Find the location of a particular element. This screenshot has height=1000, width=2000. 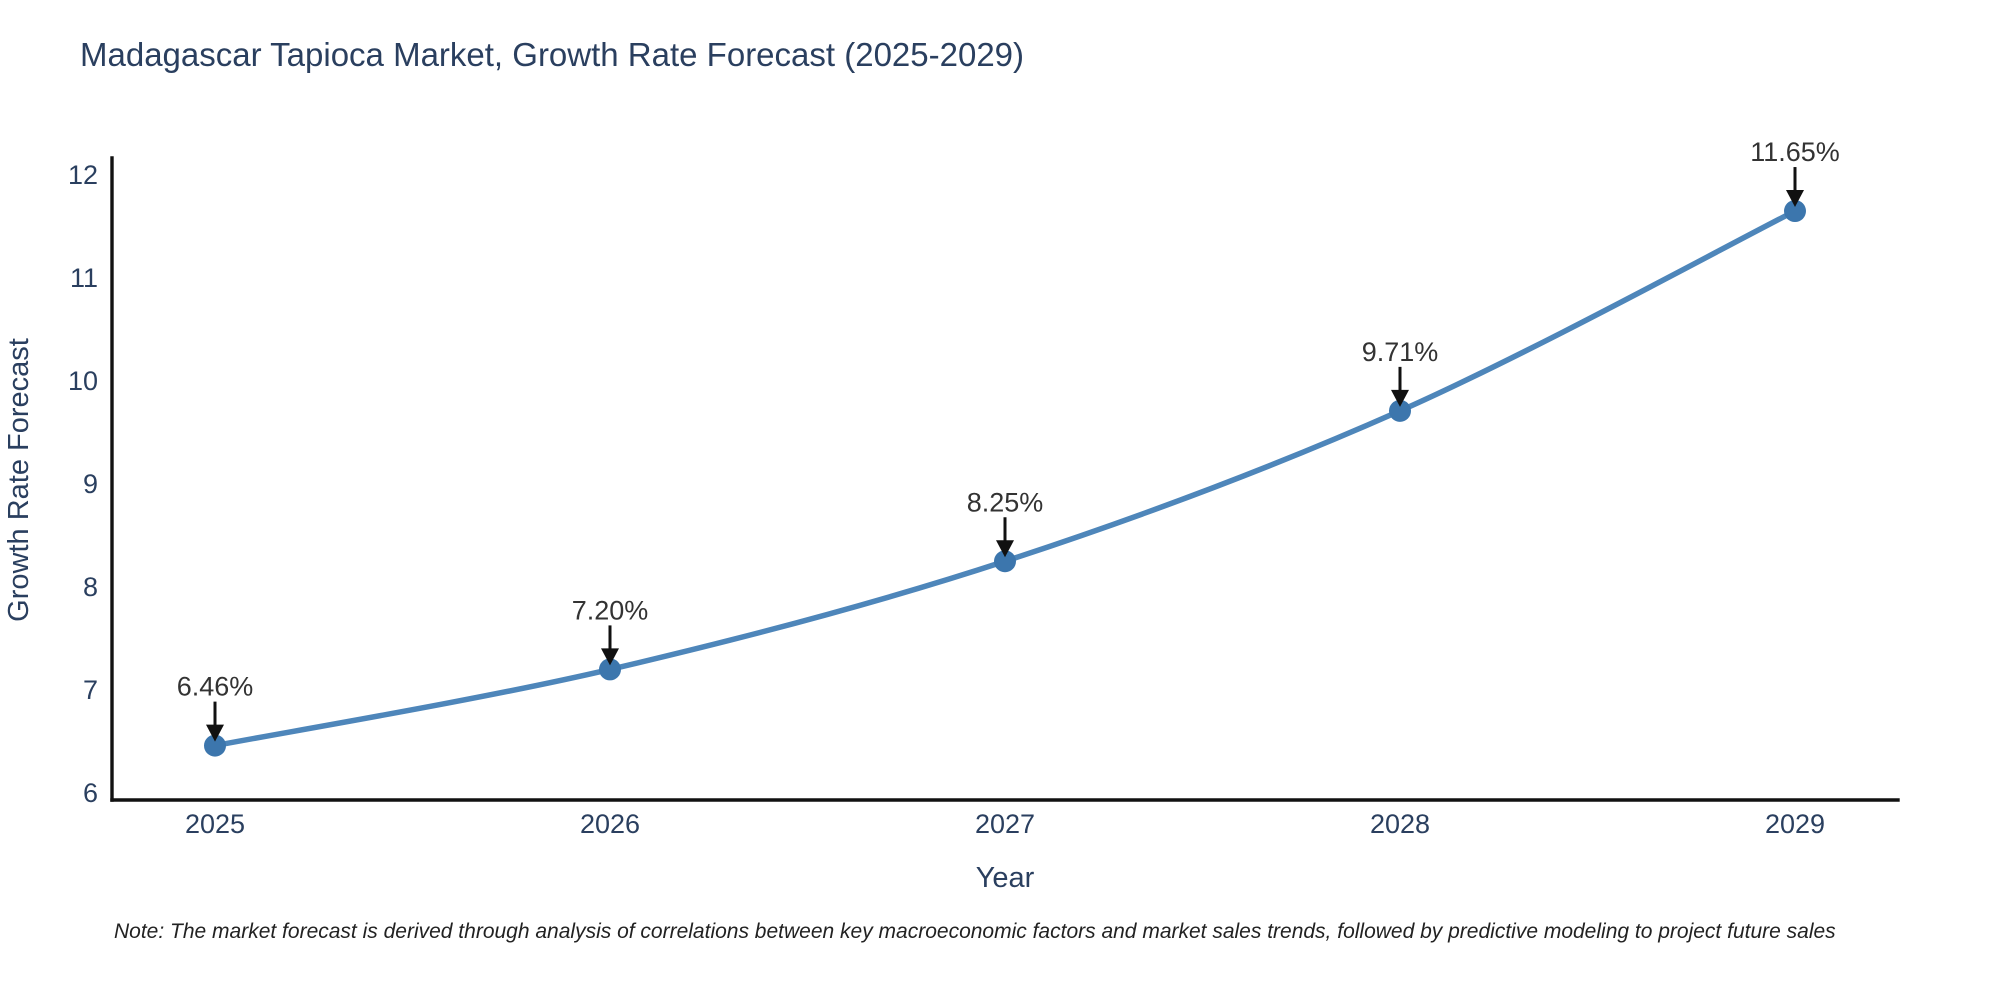

annotation-2029: 11.65% is located at coordinates (1795, 172).